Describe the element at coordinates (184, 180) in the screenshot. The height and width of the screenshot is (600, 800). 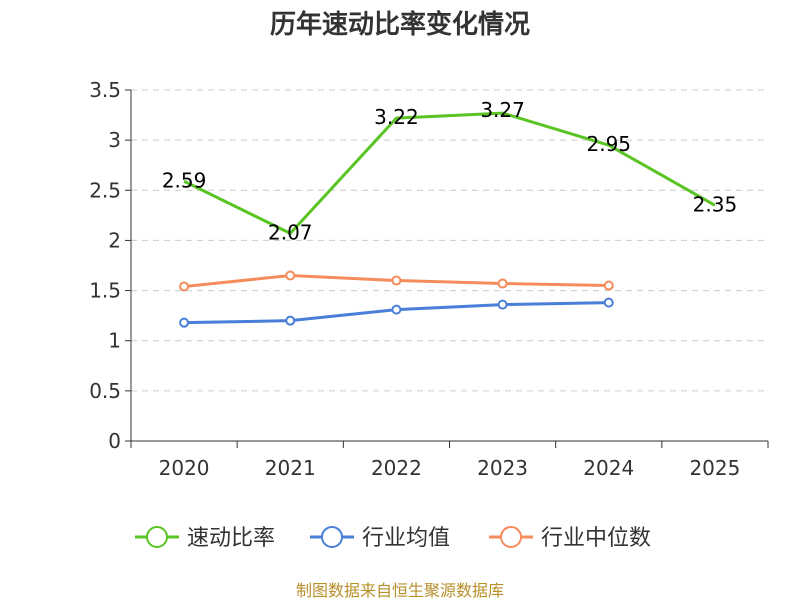
I see `data-label: 2.59` at that location.